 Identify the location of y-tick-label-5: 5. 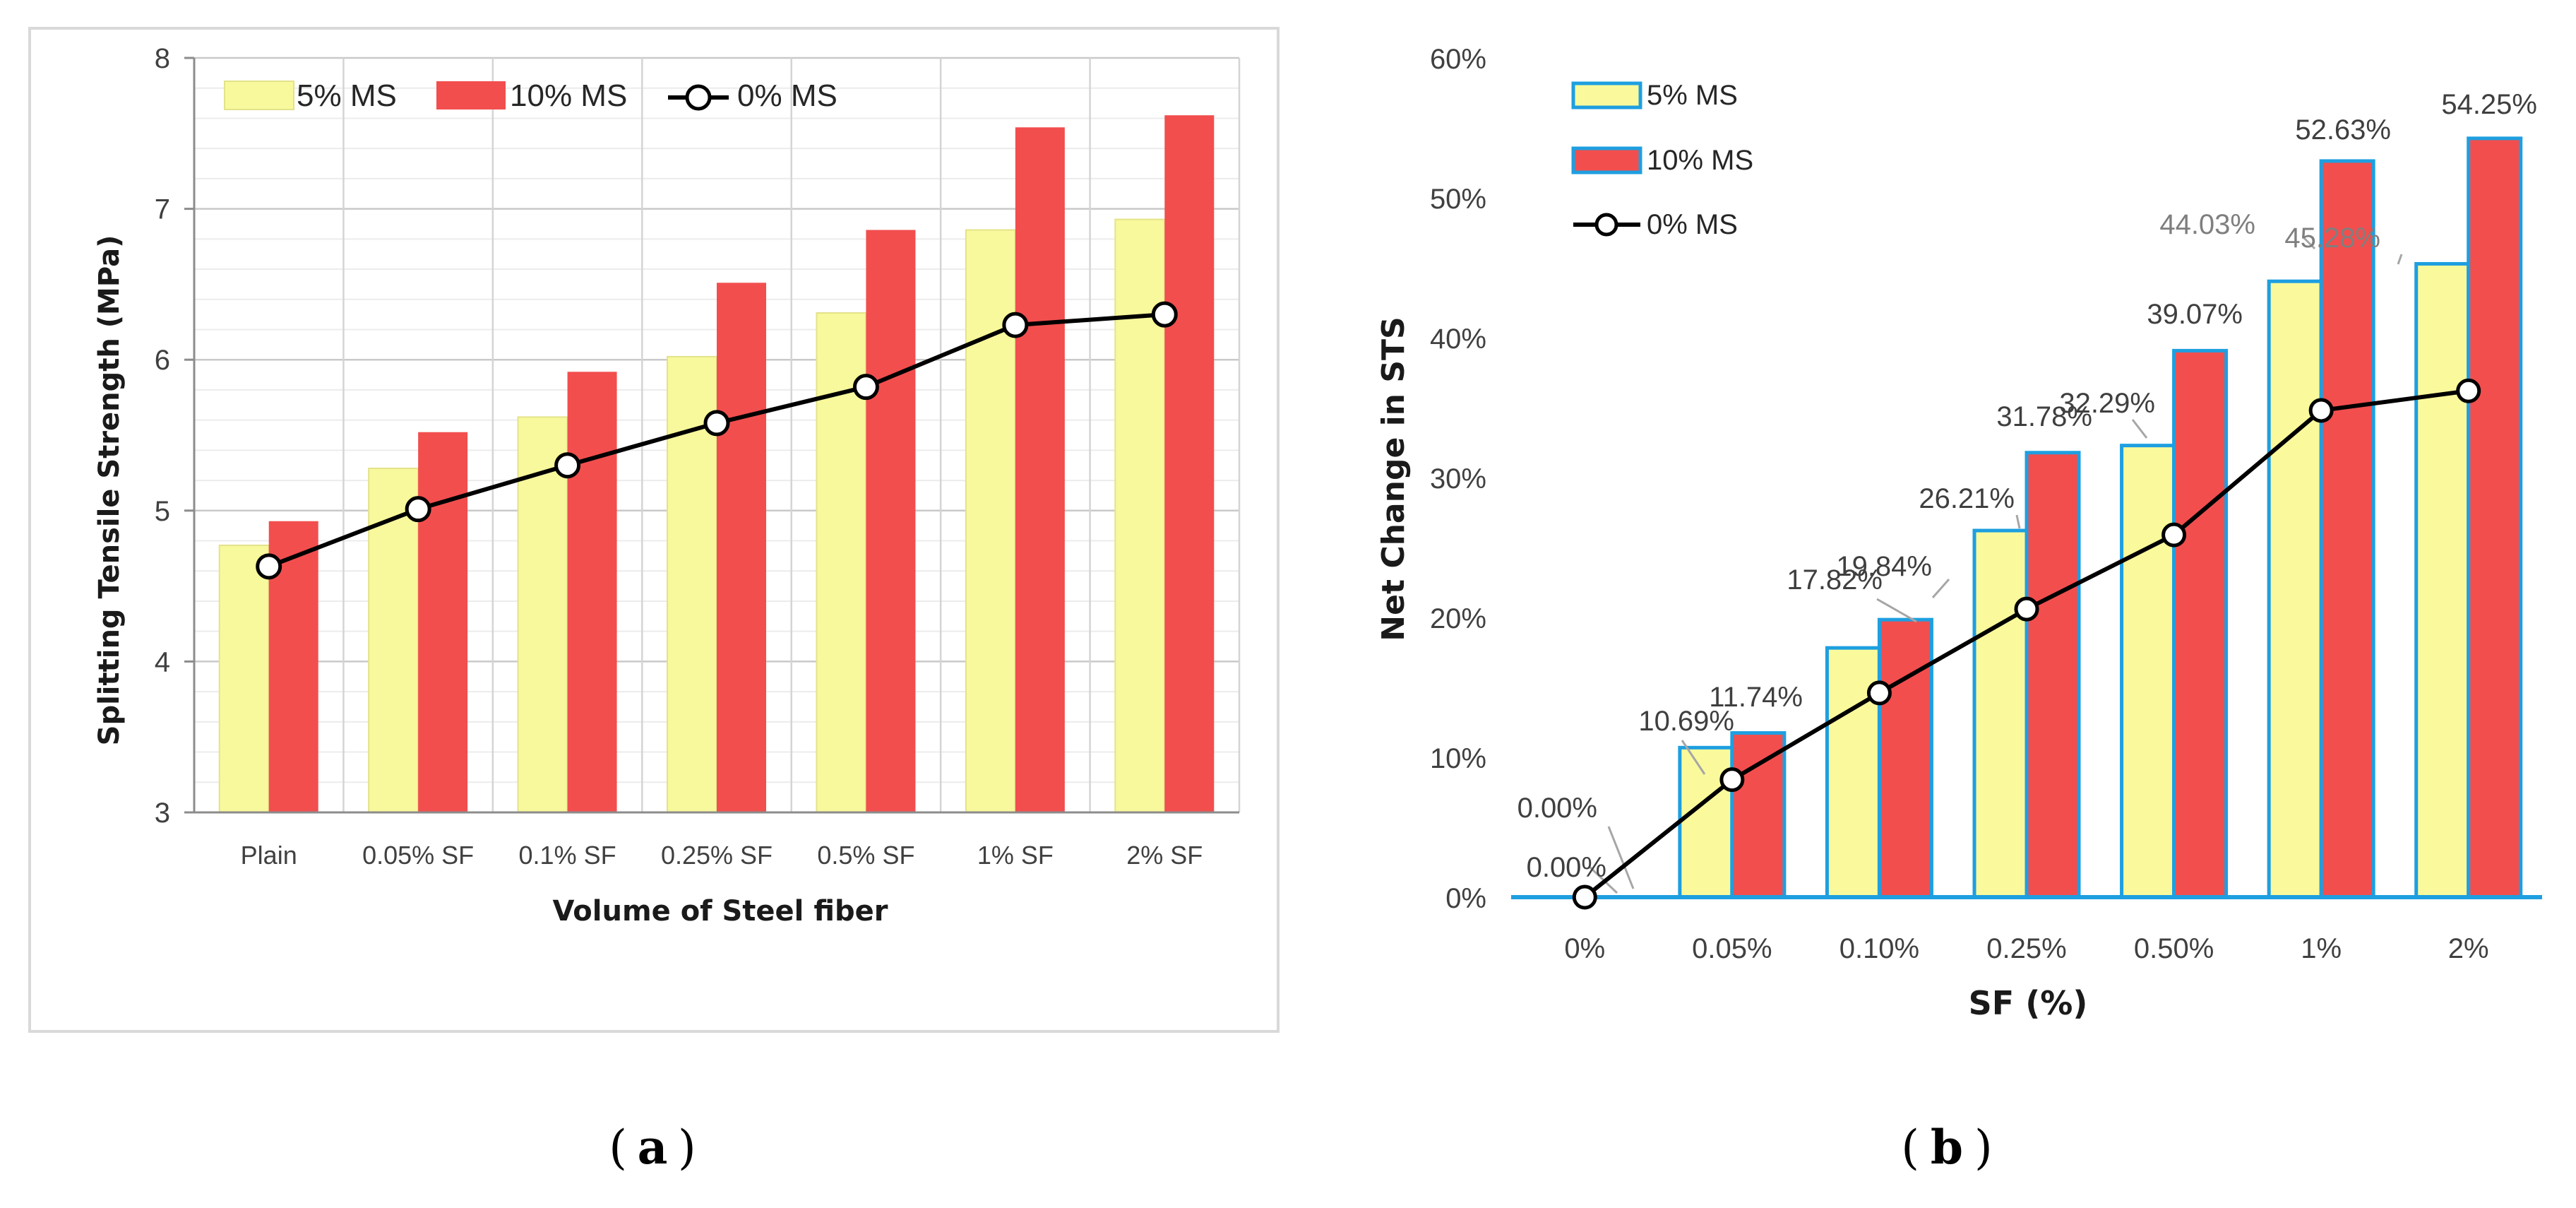
(162, 512).